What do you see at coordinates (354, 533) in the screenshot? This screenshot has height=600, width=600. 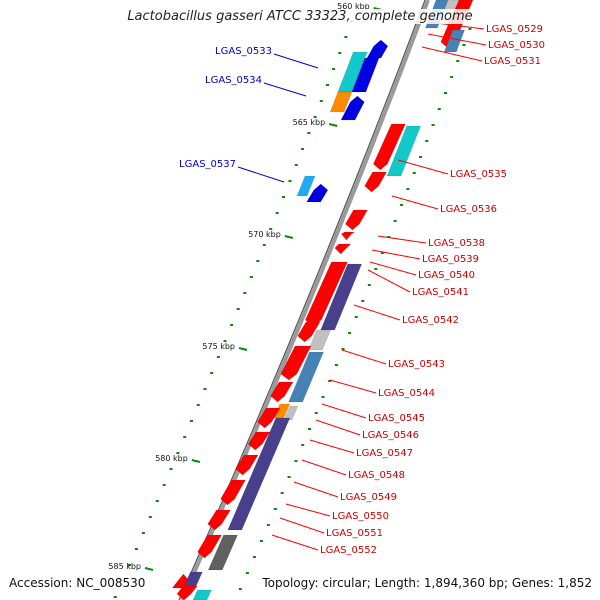 I see `gene-label: LGAS_0551` at bounding box center [354, 533].